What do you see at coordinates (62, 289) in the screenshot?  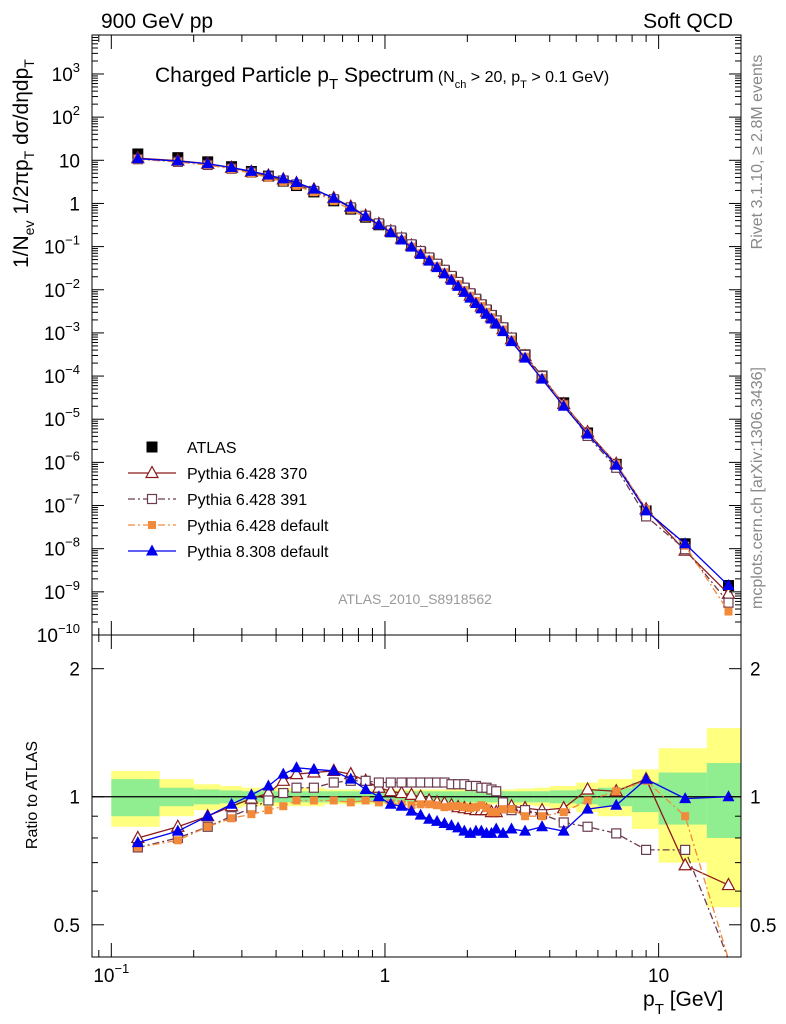 I see `y-tick-label: 10⁻²` at bounding box center [62, 289].